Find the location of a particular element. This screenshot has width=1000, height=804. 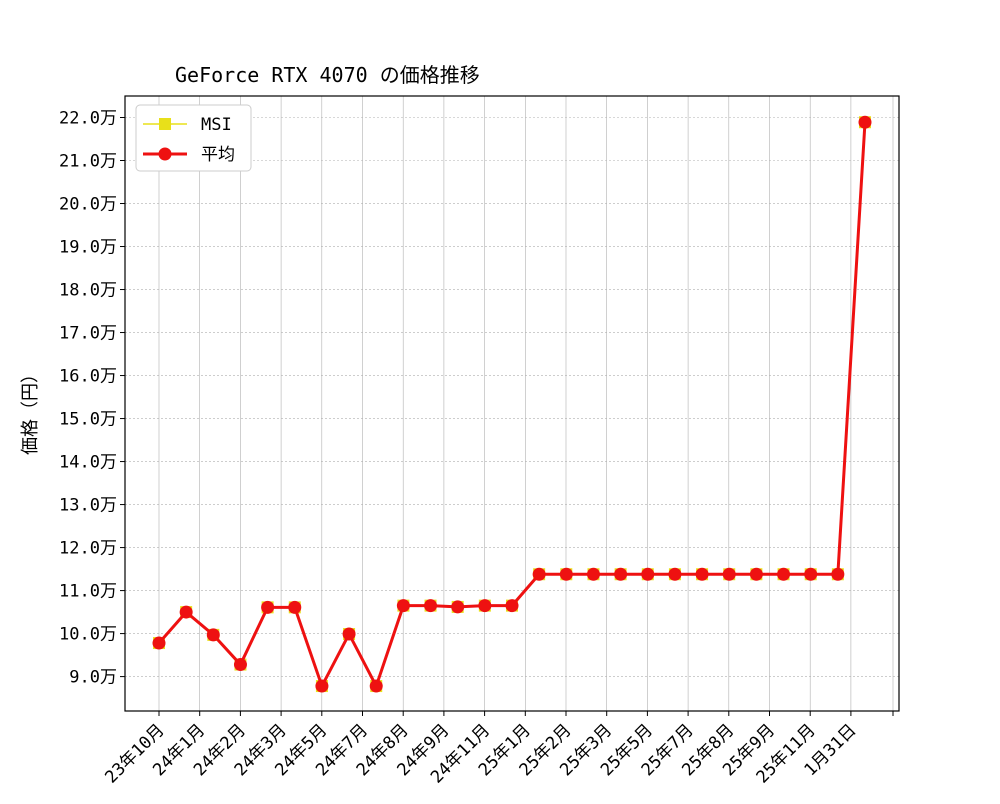

legend: MSI 平均 is located at coordinates (193, 138).